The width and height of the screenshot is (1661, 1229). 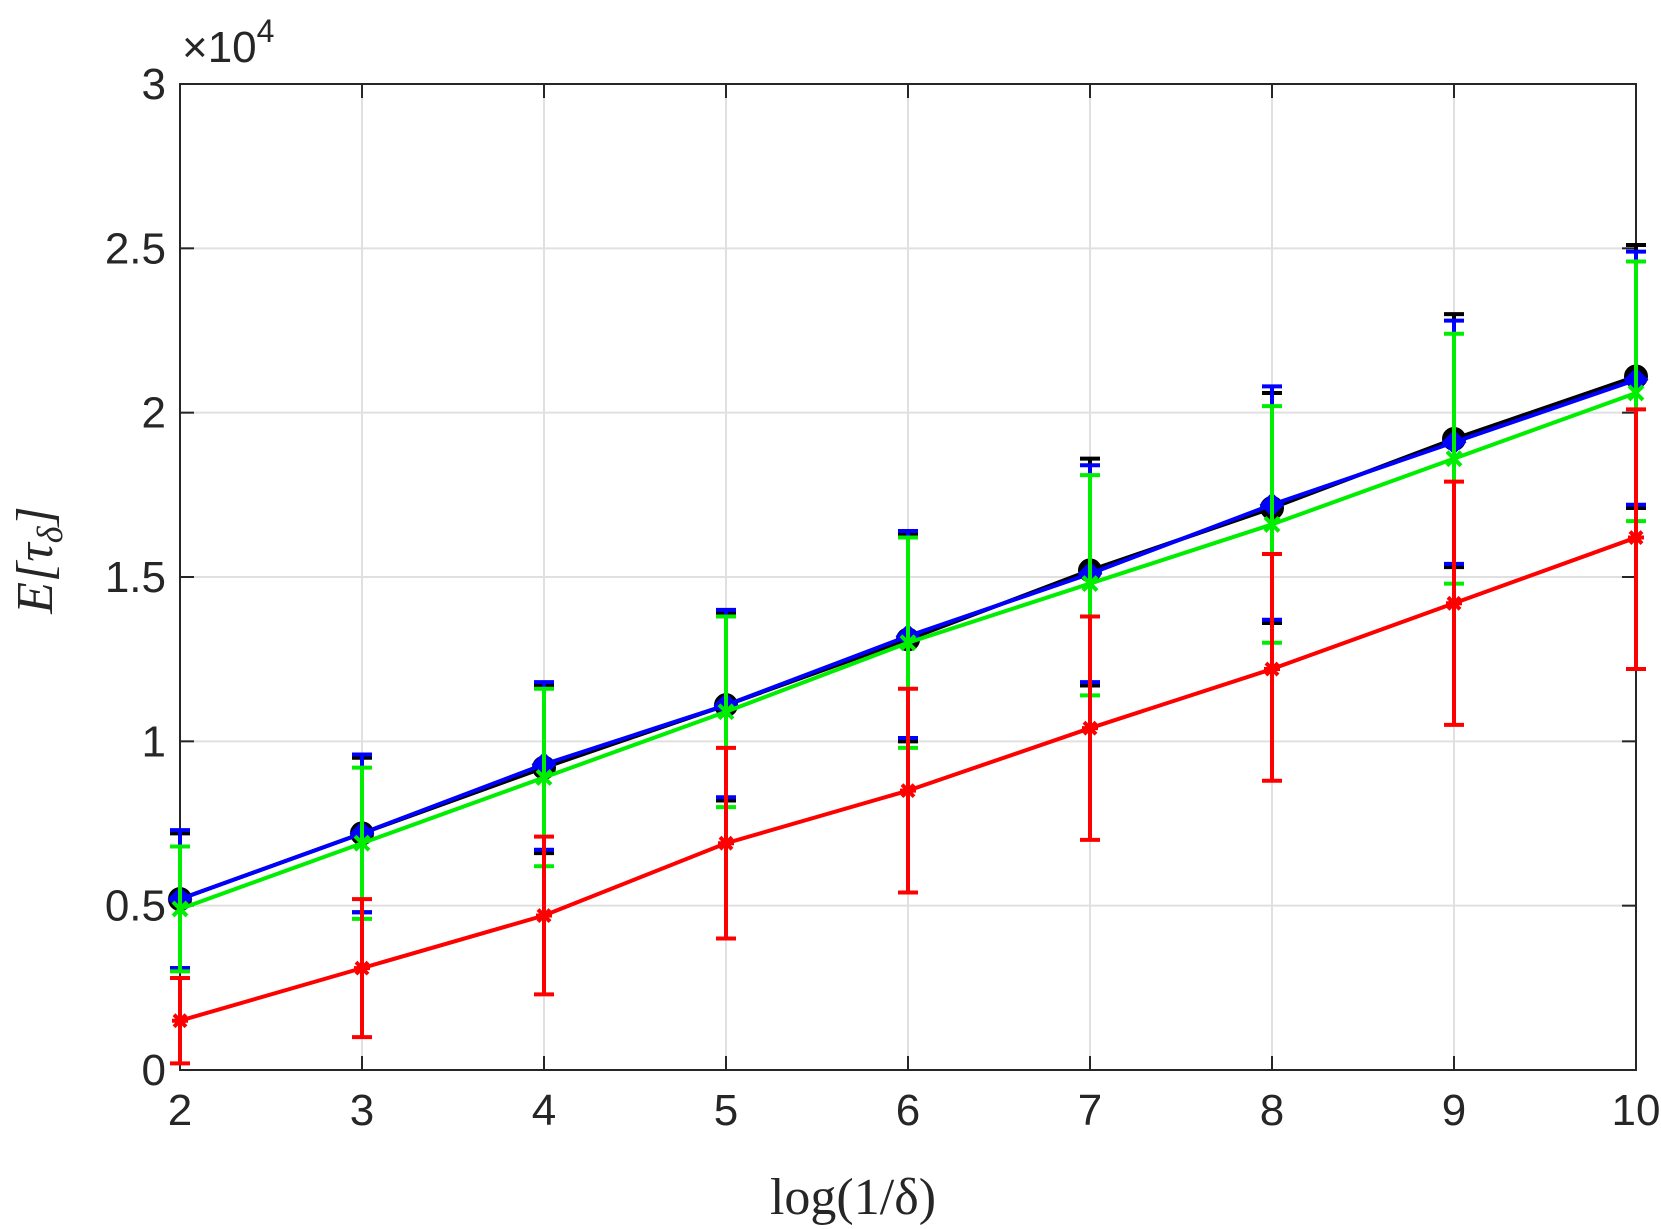 I want to click on x-tick-label: 3, so click(x=362, y=1110).